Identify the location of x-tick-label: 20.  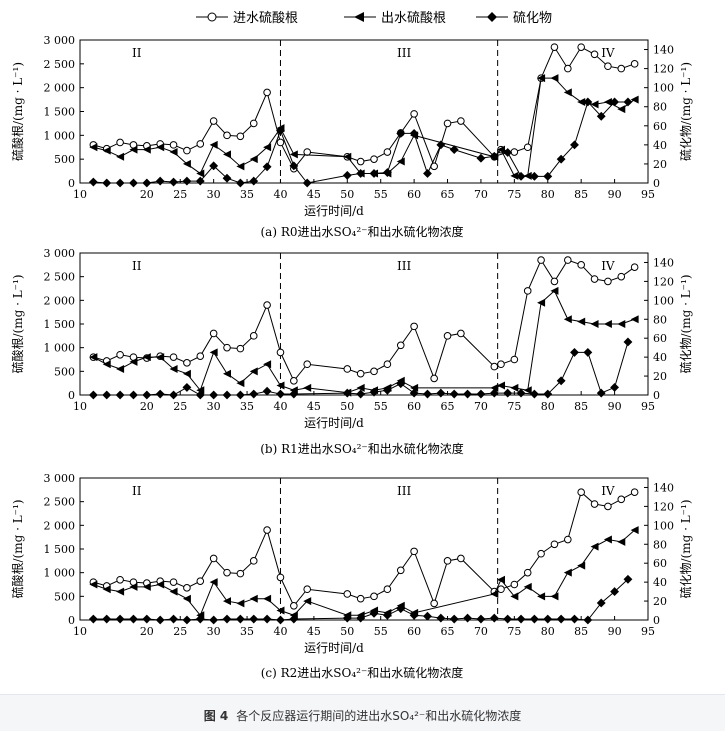
(147, 406).